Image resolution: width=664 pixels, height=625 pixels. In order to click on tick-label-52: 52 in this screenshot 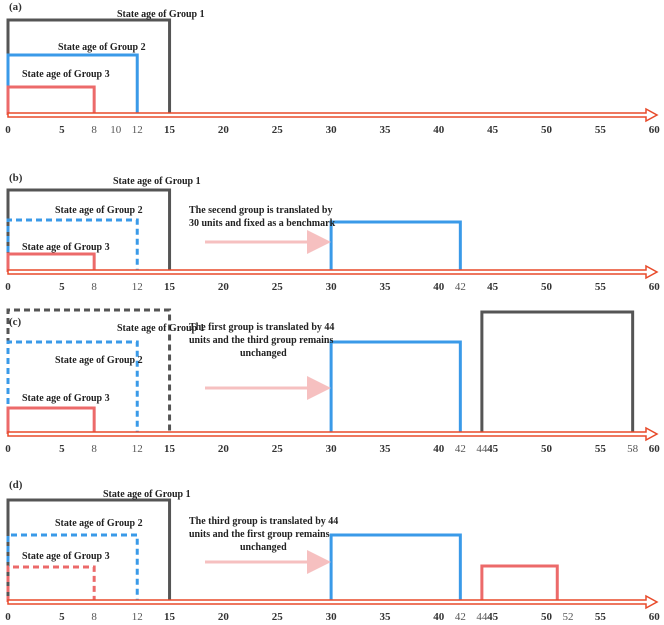, I will do `click(568, 617)`.